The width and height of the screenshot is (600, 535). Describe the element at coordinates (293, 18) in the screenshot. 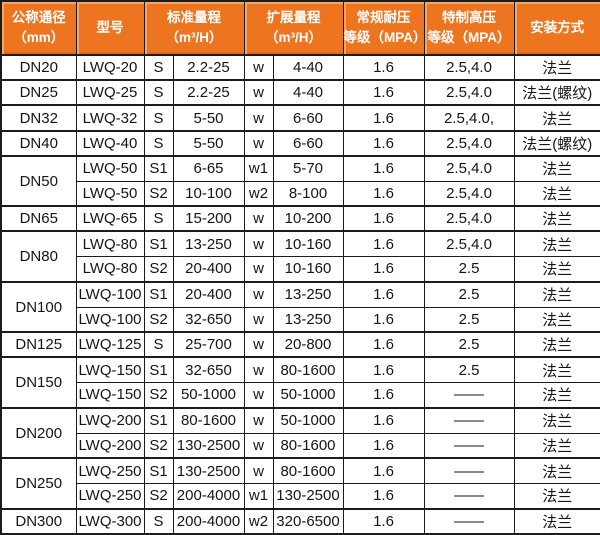

I see `header-label-line: 扩展量程` at that location.